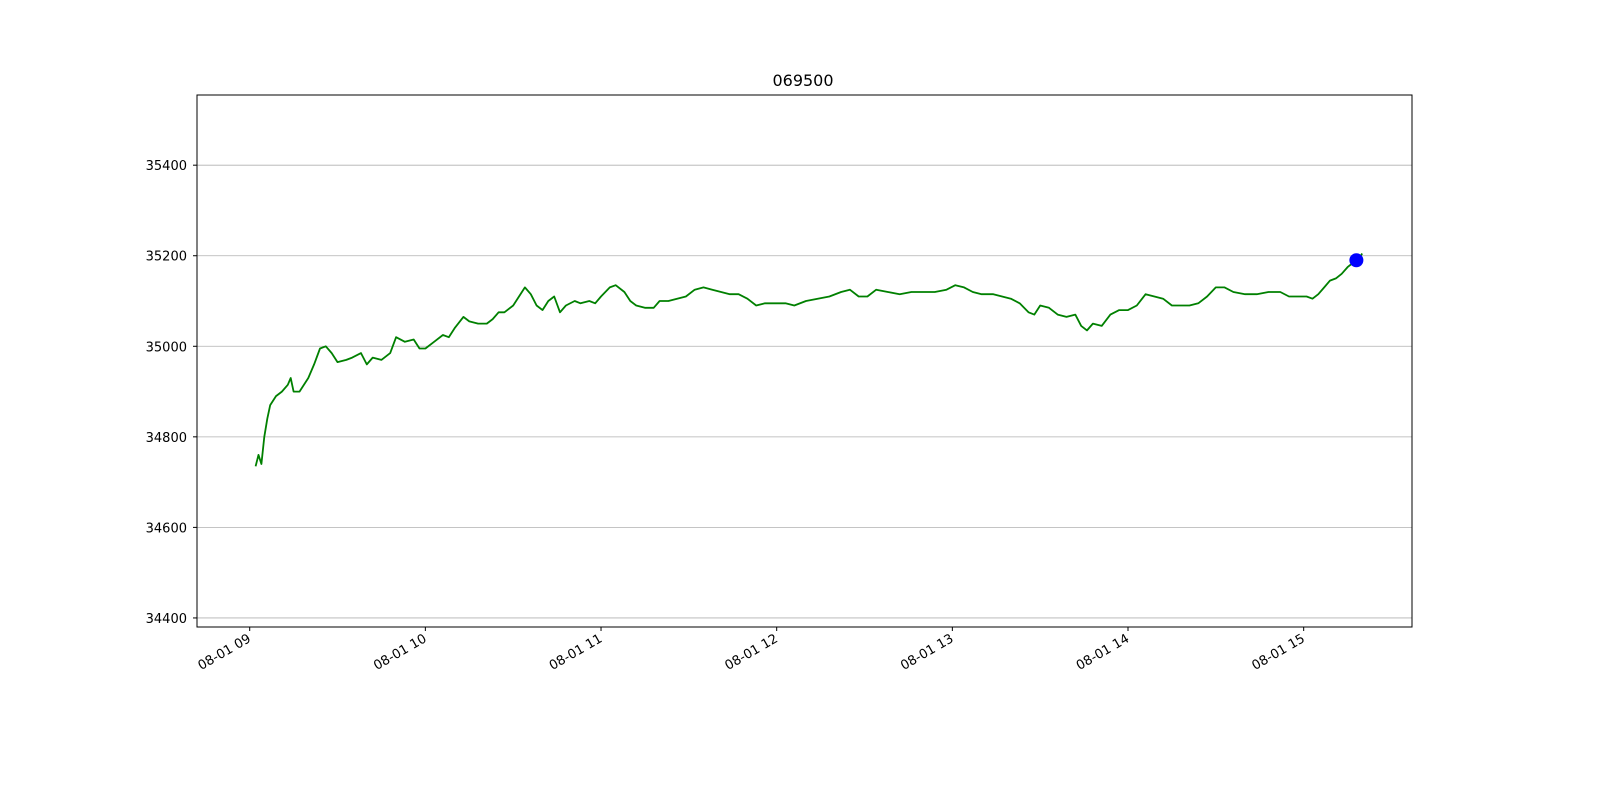 Image resolution: width=1600 pixels, height=800 pixels. I want to click on y-tick-label: 35000, so click(166, 347).